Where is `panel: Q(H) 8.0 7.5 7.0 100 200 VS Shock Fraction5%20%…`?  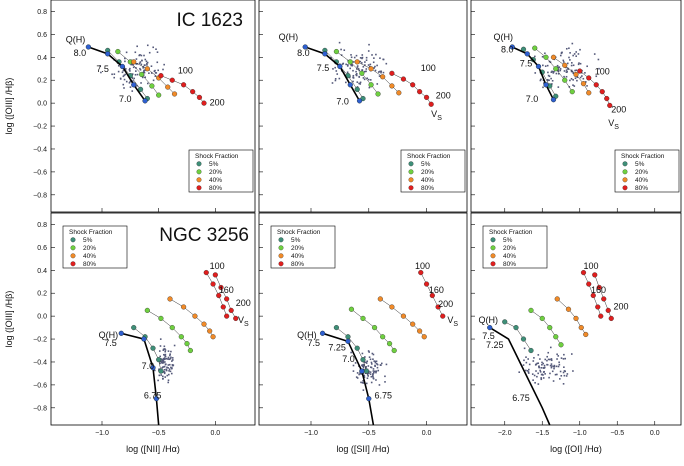
panel: Q(H) 8.0 7.5 7.0 100 200 VS Shock Fraction5%20%… is located at coordinates (576, 106).